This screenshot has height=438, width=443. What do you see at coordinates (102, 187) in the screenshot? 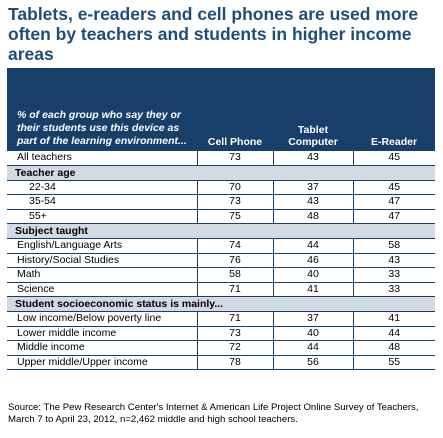
I see `row-label: 22-34` at bounding box center [102, 187].